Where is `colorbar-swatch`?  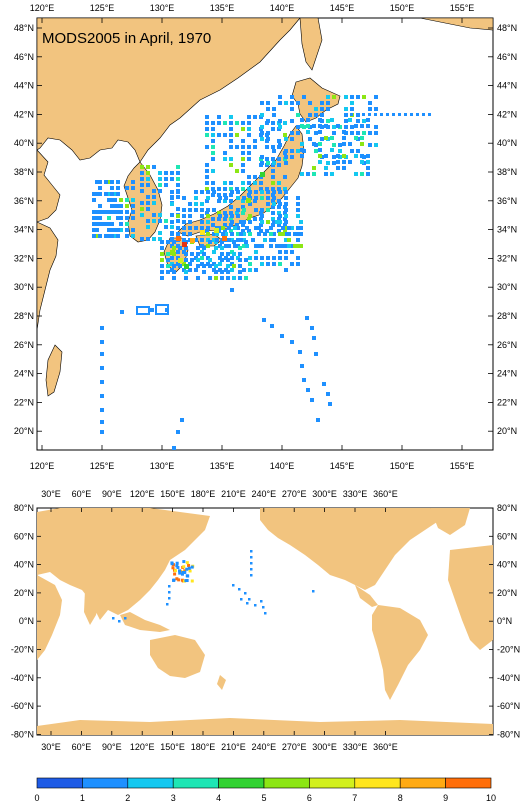 colorbar-swatch is located at coordinates (468, 783).